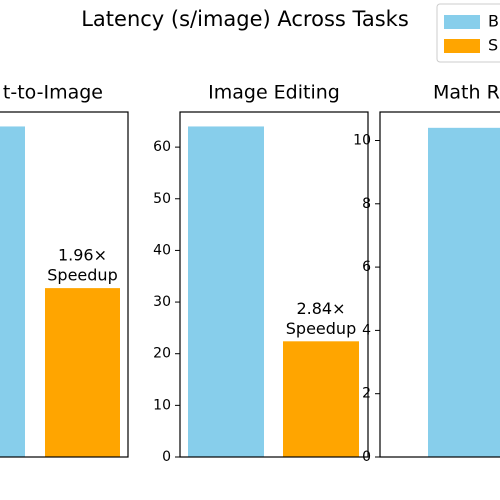 The height and width of the screenshot is (500, 500). Describe the element at coordinates (162, 250) in the screenshot. I see `y-tick-label: 40` at that location.